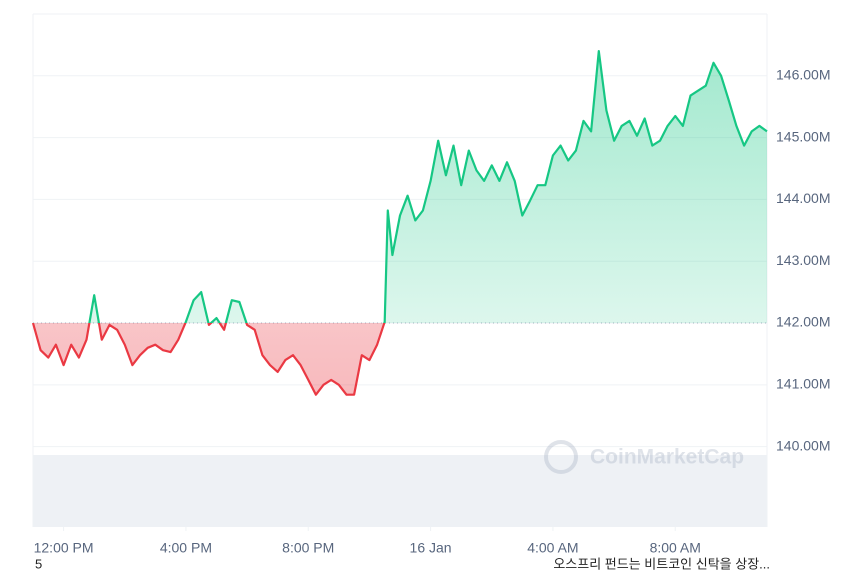  What do you see at coordinates (431, 548) in the screenshot?
I see `x-tick-label: 16 Jan` at bounding box center [431, 548].